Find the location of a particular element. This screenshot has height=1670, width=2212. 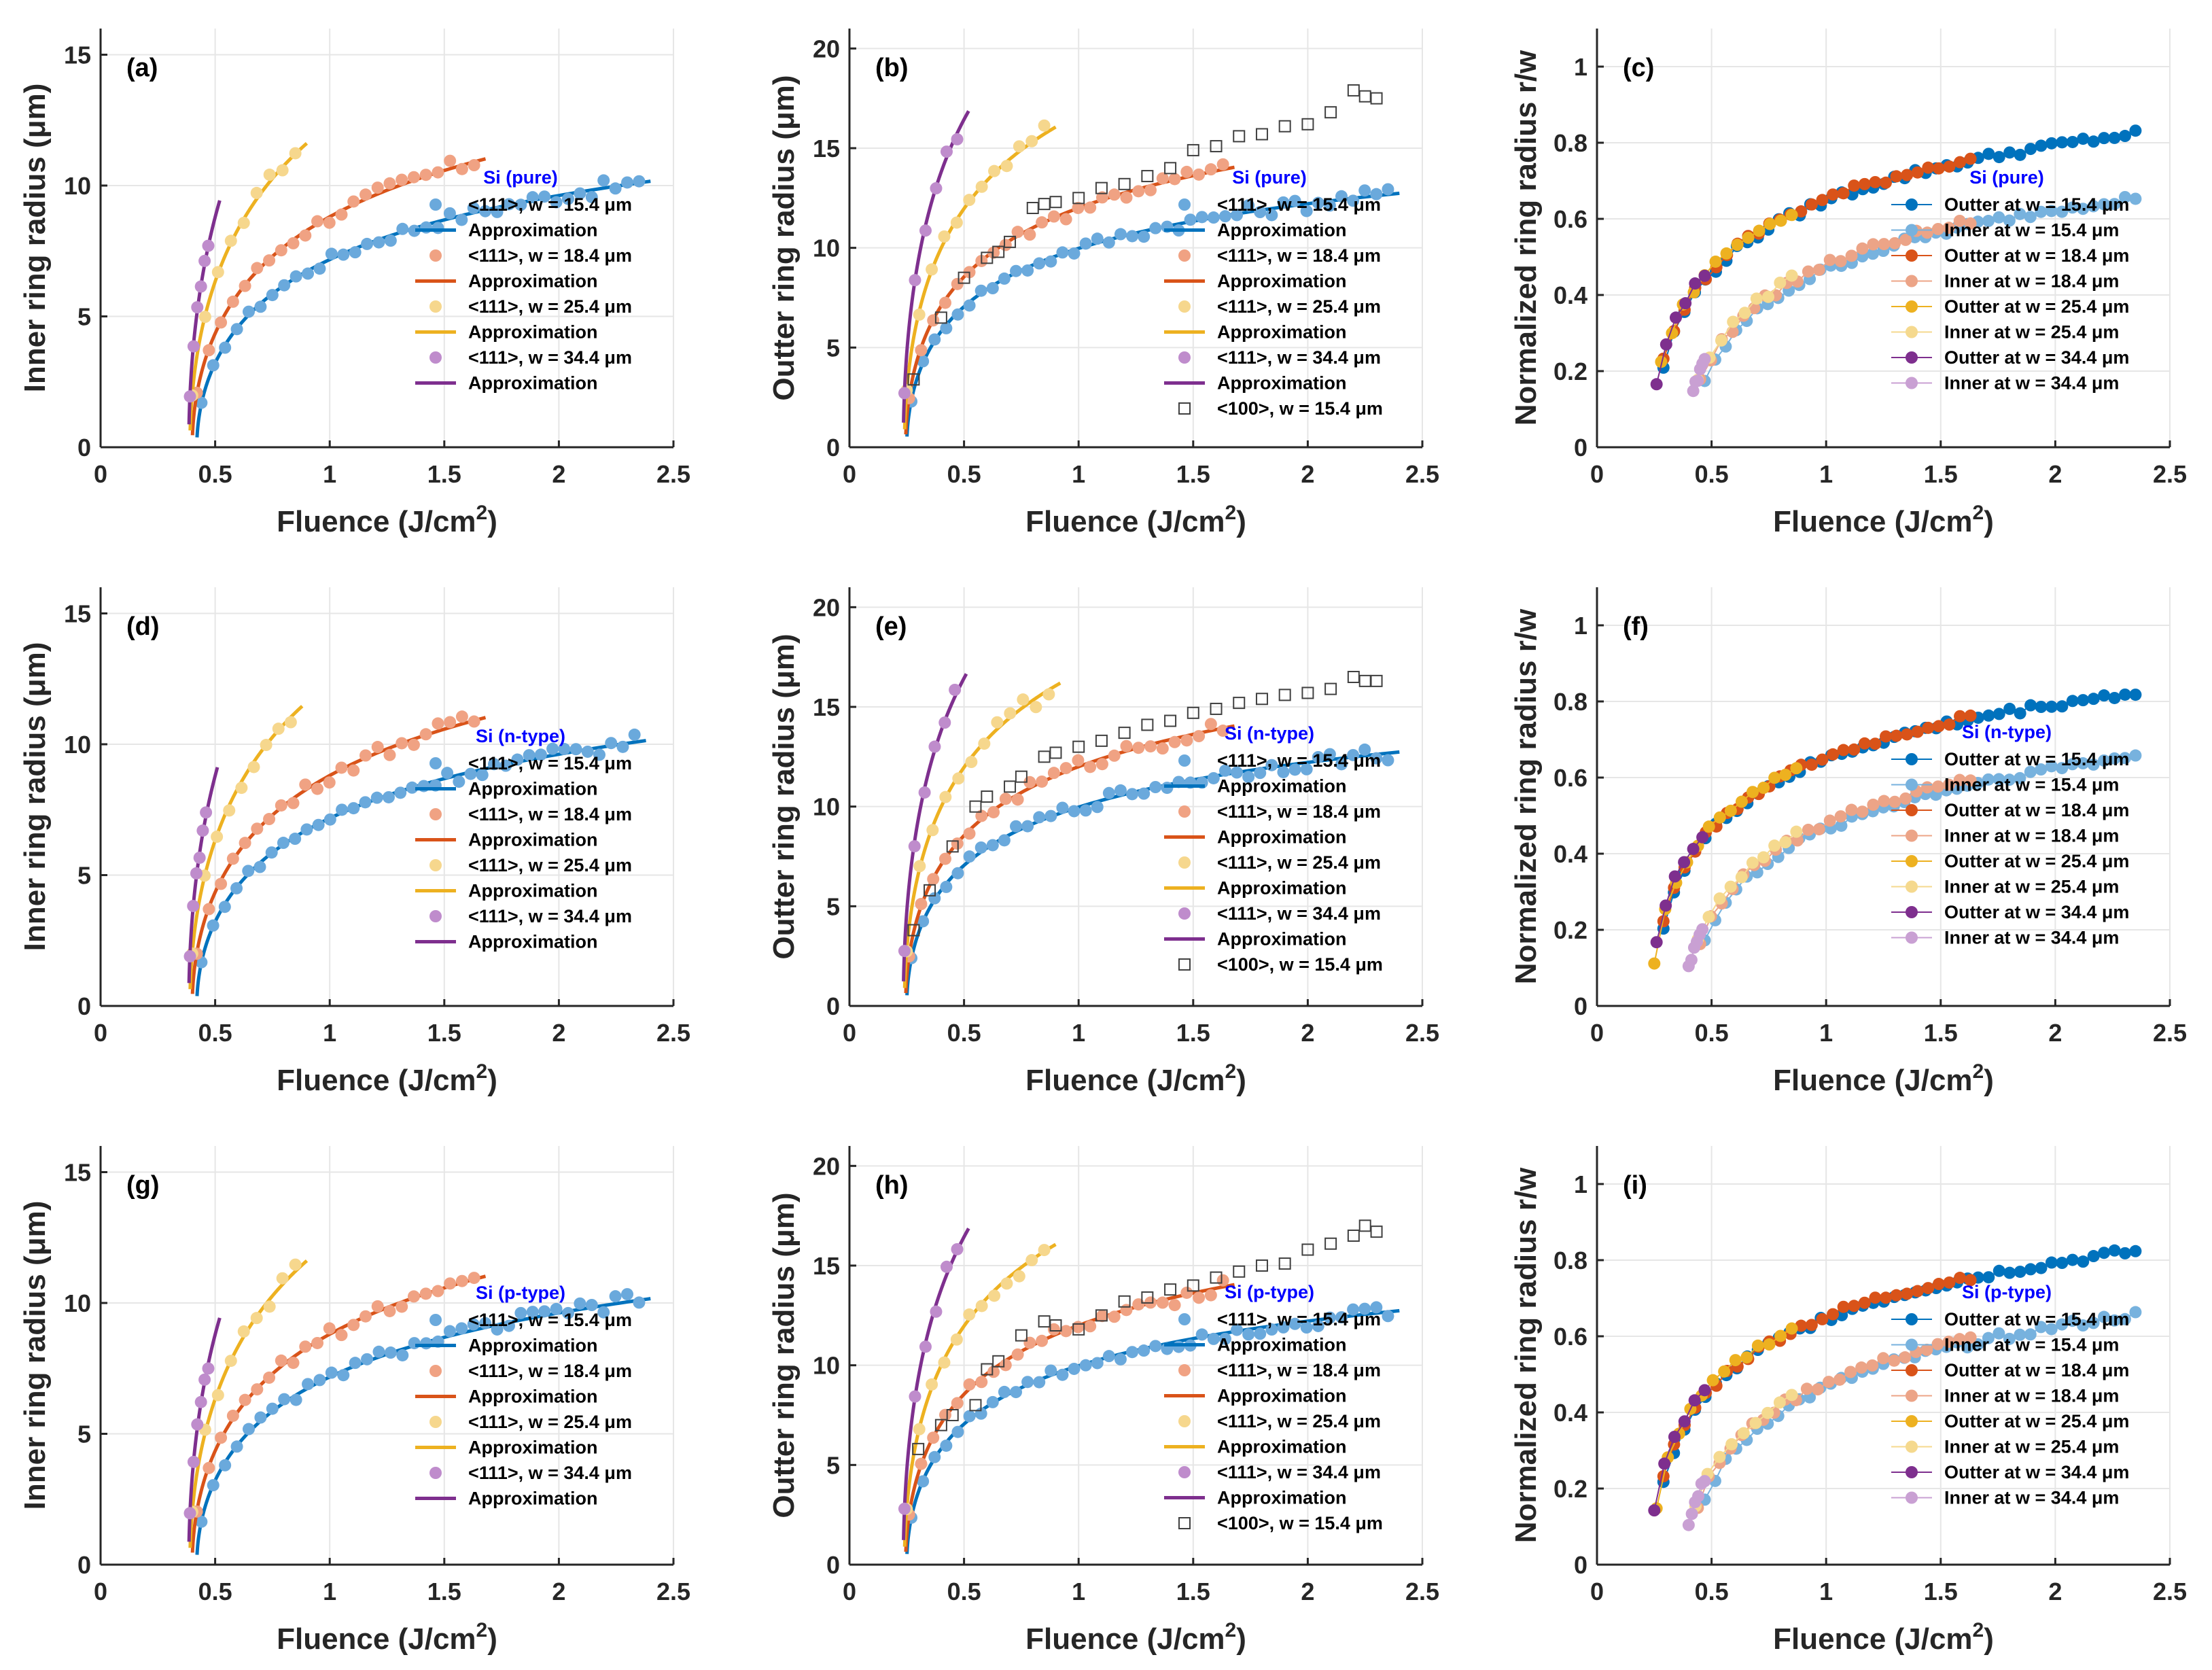

chart-e-y-axis-label: Outter ring radius (μm) is located at coordinates (784, 796).